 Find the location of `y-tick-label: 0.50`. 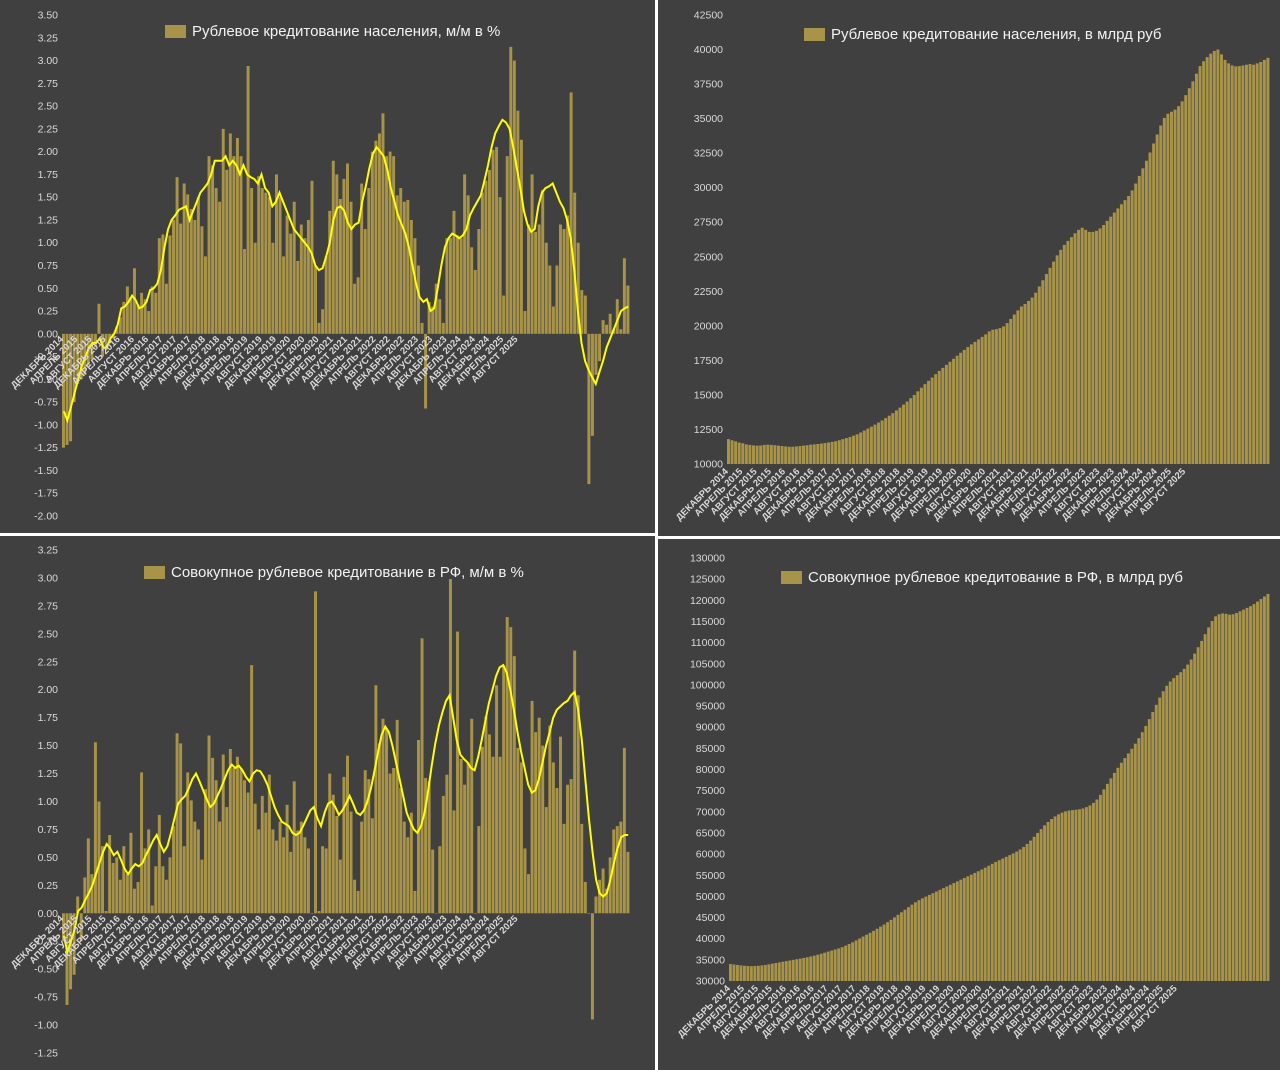

y-tick-label: 0.50 is located at coordinates (48, 289).